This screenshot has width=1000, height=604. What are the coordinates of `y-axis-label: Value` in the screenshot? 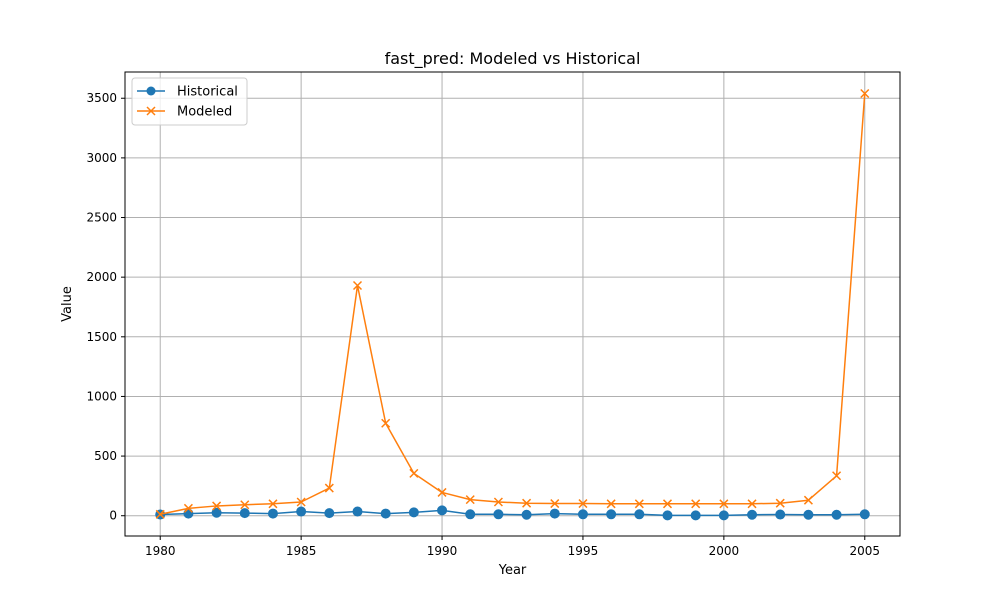 It's located at (67, 304).